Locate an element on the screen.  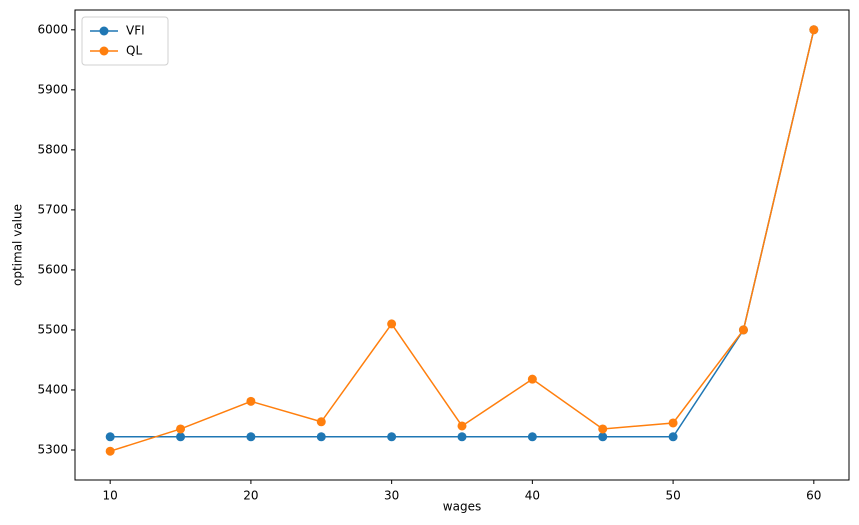
y-tick-label: 5700 is located at coordinates (52, 209).